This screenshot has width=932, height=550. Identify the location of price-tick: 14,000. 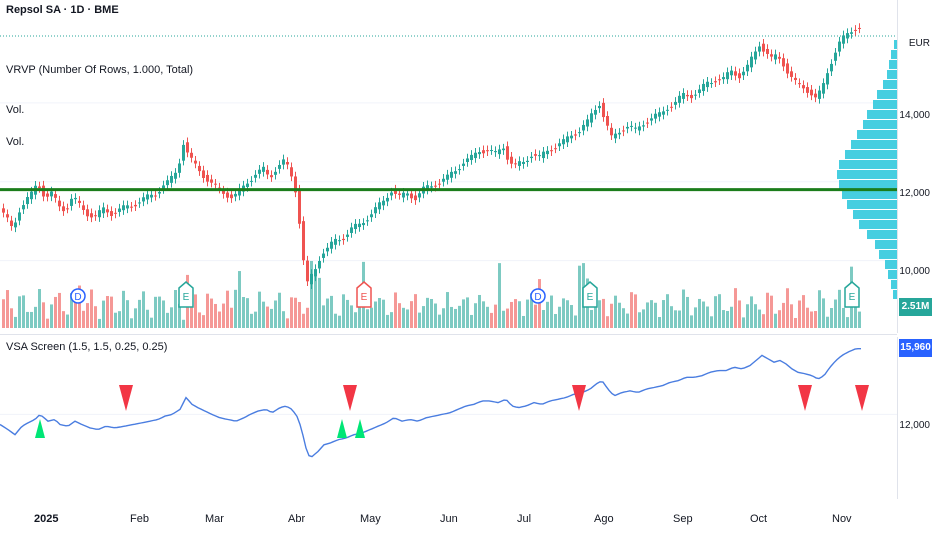
(914, 115).